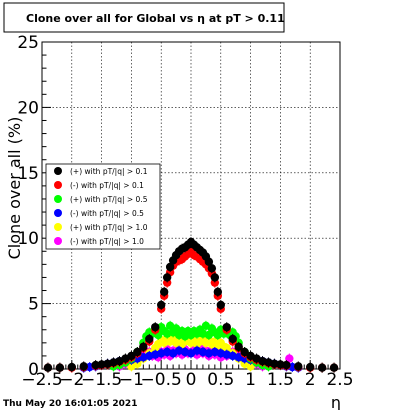 Image resolution: width=400 pixels, height=410 pixels. I want to click on legend-label: (-) with pT/|q| > 1.0, so click(107, 241).